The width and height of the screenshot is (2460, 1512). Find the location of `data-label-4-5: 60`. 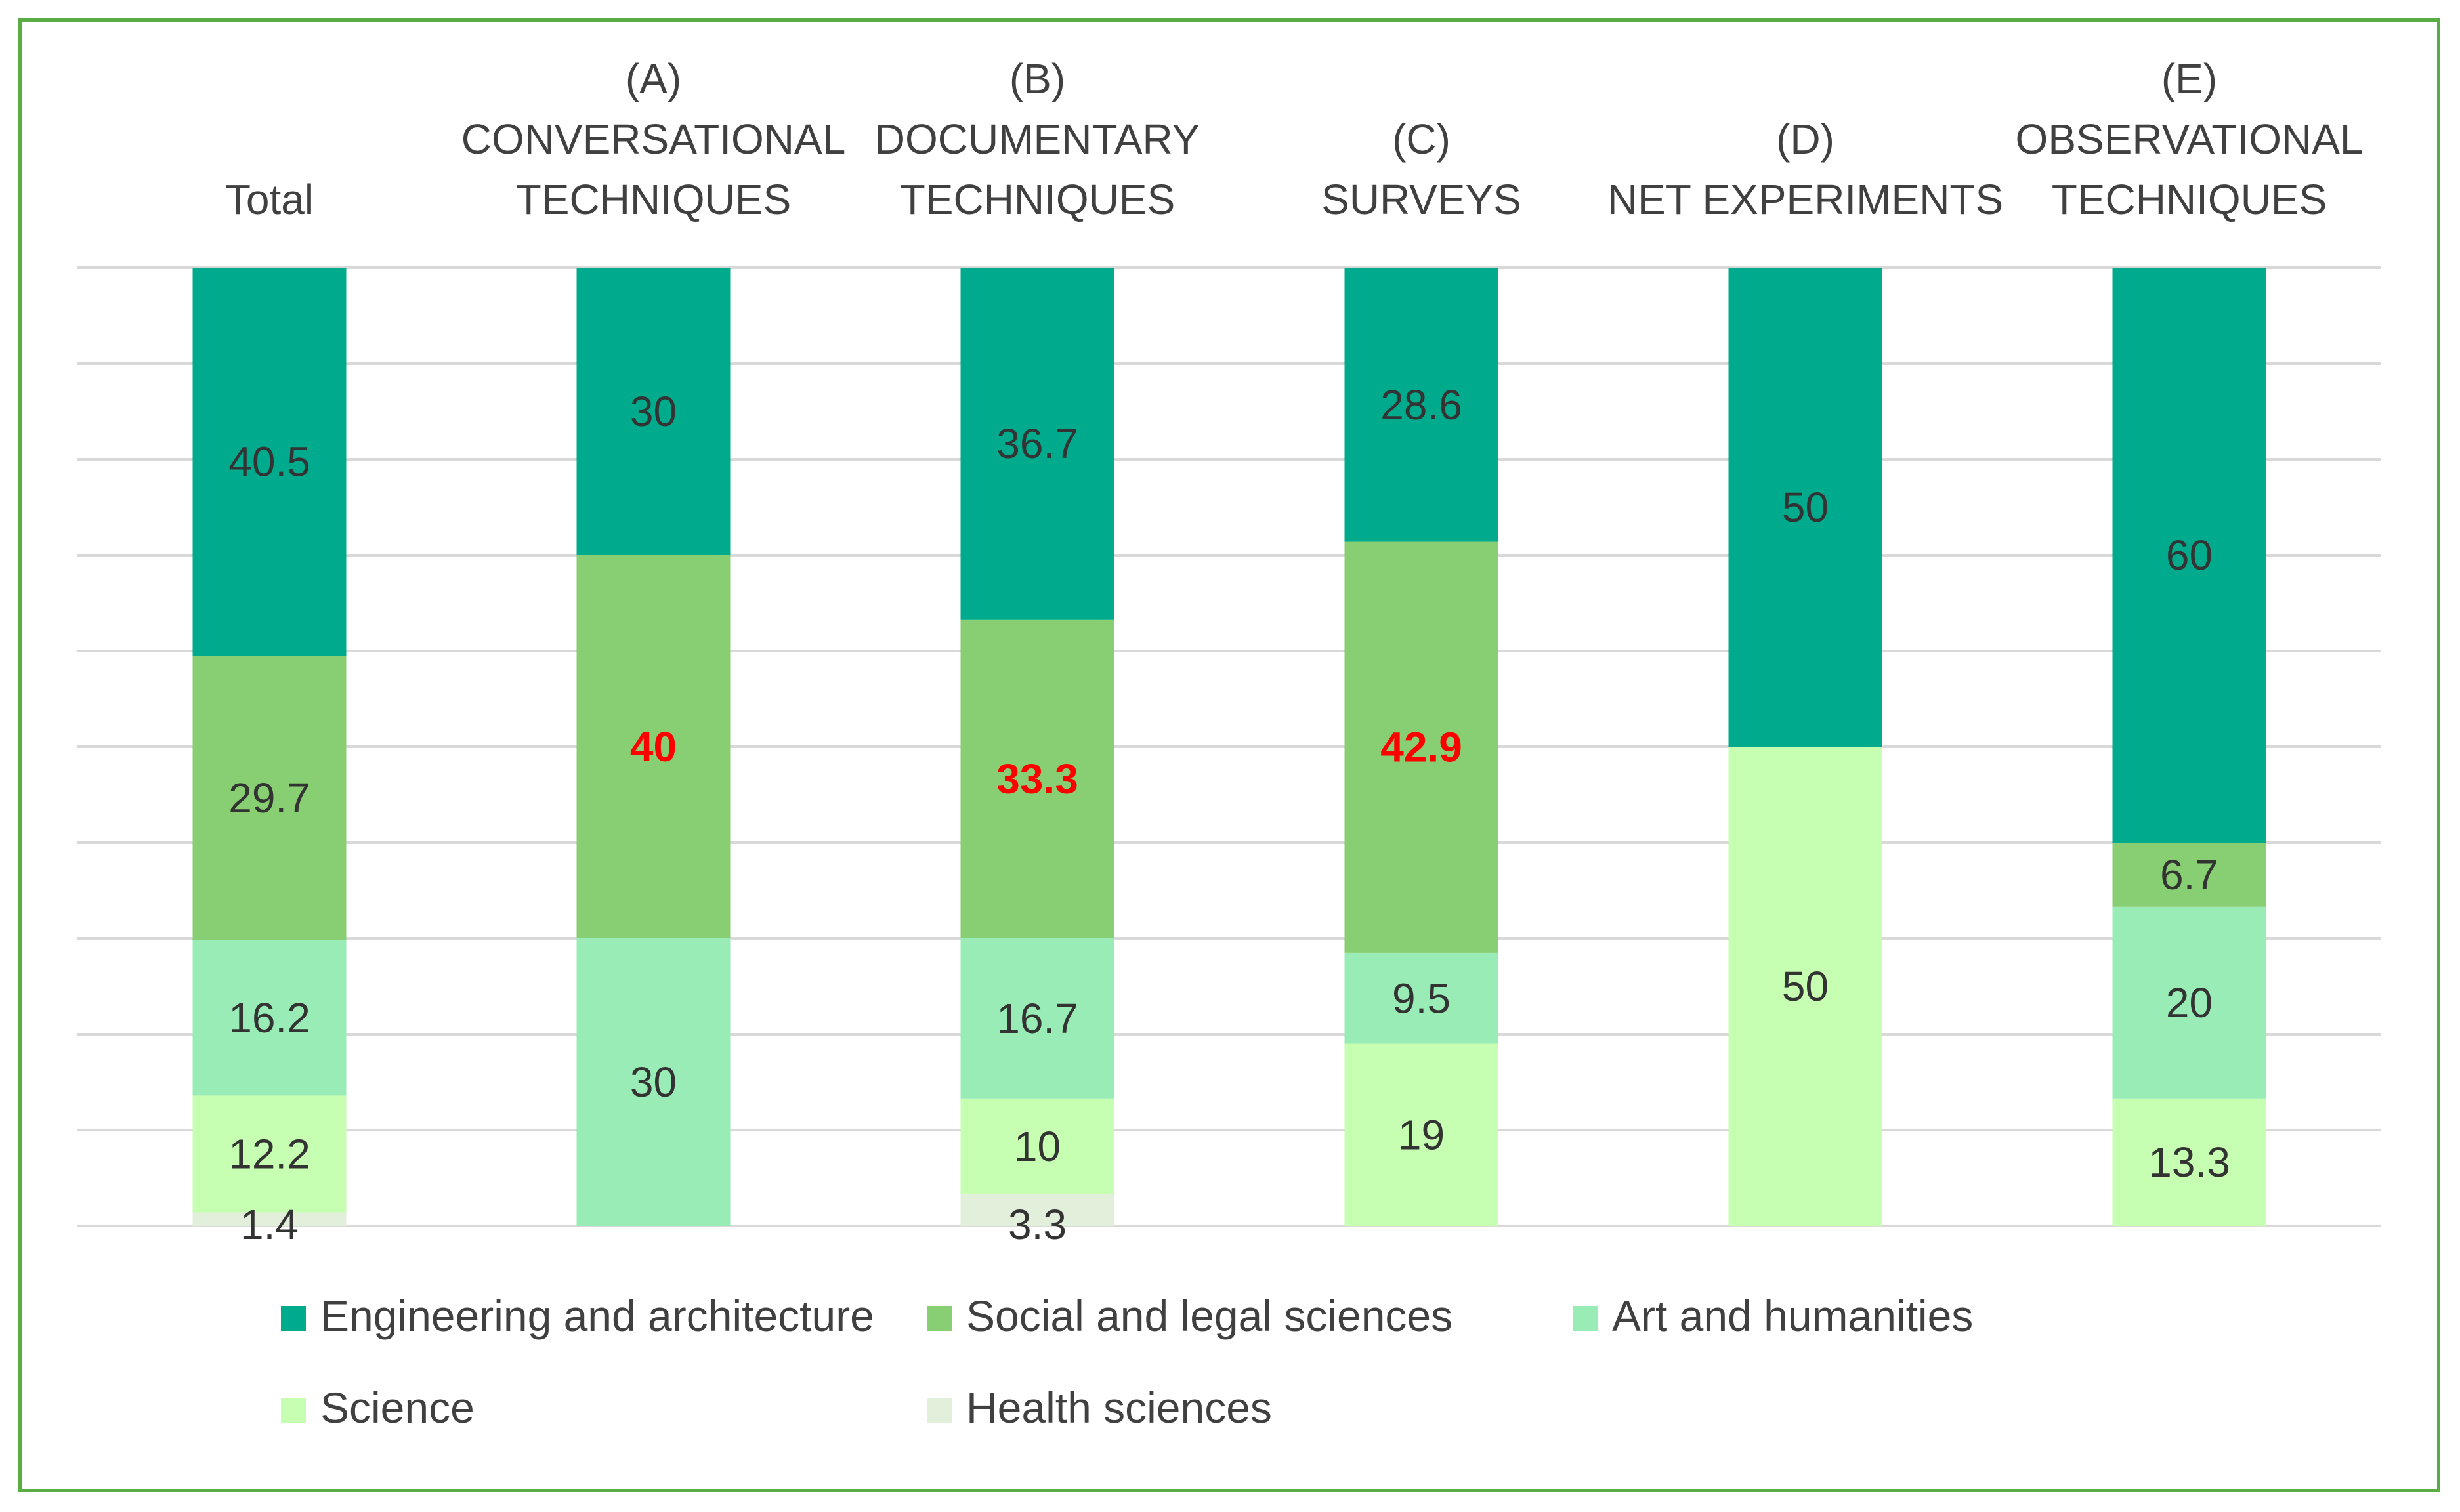

data-label-4-5: 60 is located at coordinates (2189, 555).